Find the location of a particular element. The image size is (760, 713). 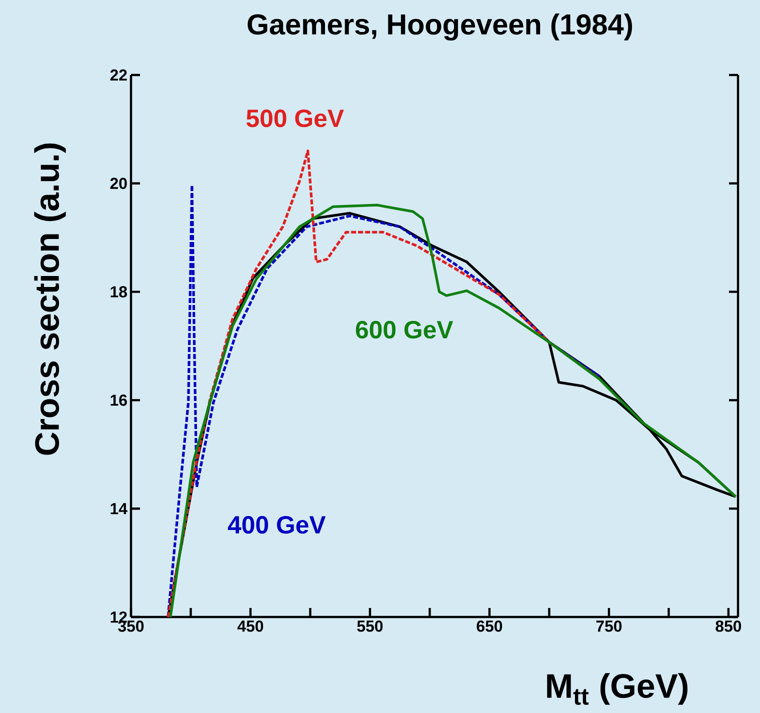

series-label: 500 GeV is located at coordinates (295, 119).